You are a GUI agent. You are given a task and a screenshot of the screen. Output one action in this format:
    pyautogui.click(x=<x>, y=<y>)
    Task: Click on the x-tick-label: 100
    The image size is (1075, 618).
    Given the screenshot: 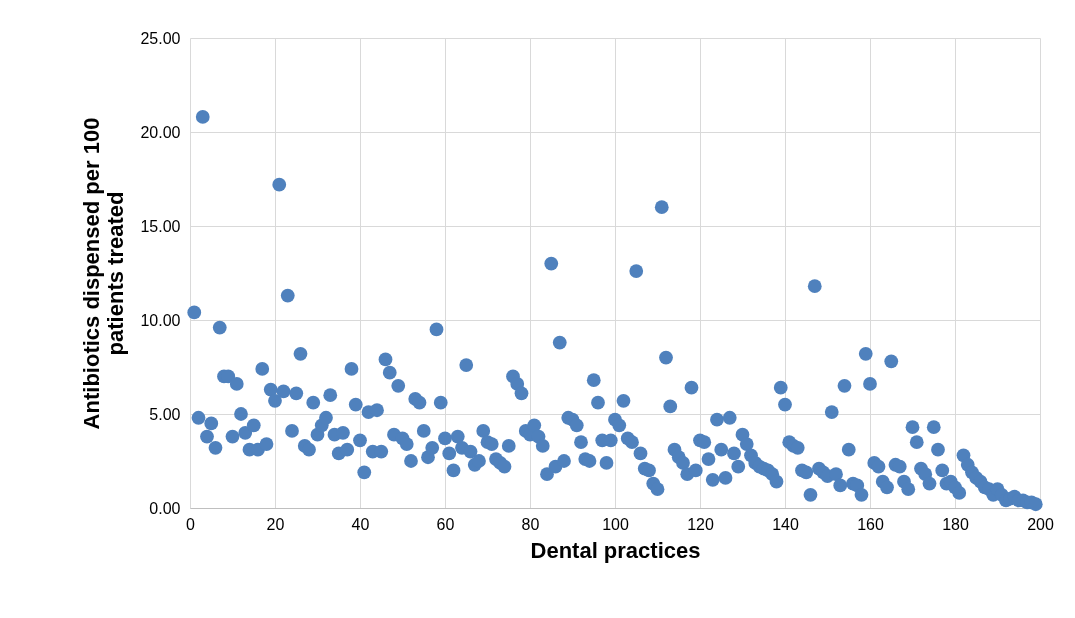 What is the action you would take?
    pyautogui.click(x=615, y=524)
    